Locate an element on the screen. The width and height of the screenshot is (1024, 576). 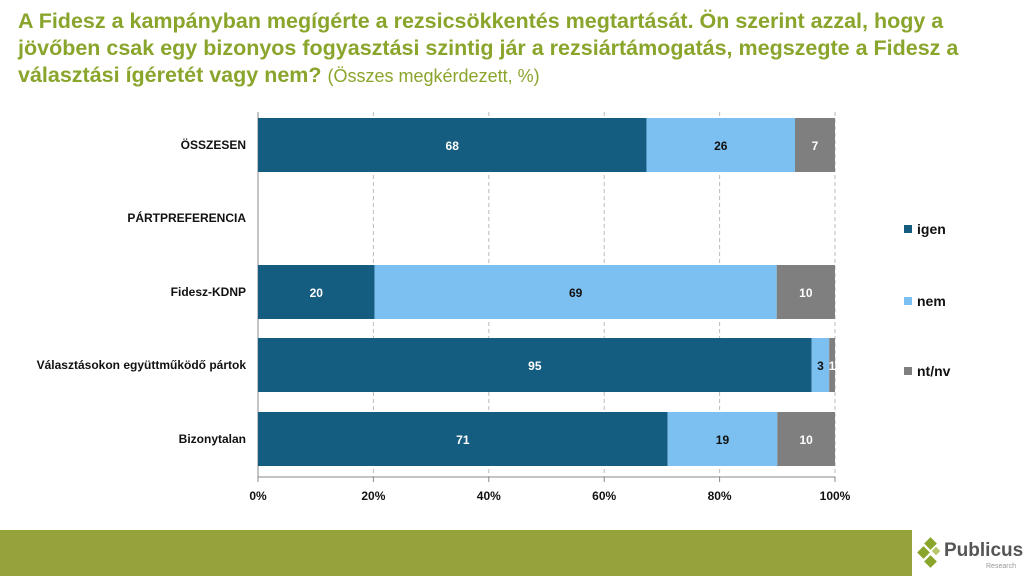
data-label: 71 is located at coordinates (463, 440).